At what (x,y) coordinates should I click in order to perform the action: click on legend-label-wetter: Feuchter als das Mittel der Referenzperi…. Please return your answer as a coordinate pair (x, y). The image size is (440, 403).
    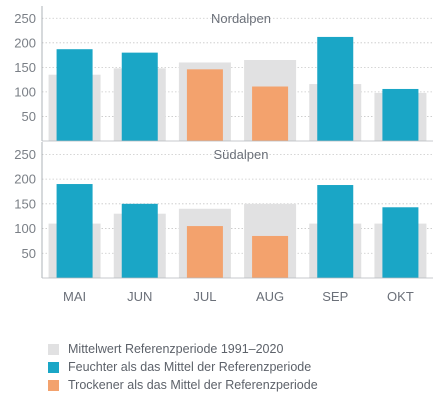
    Looking at the image, I should click on (190, 367).